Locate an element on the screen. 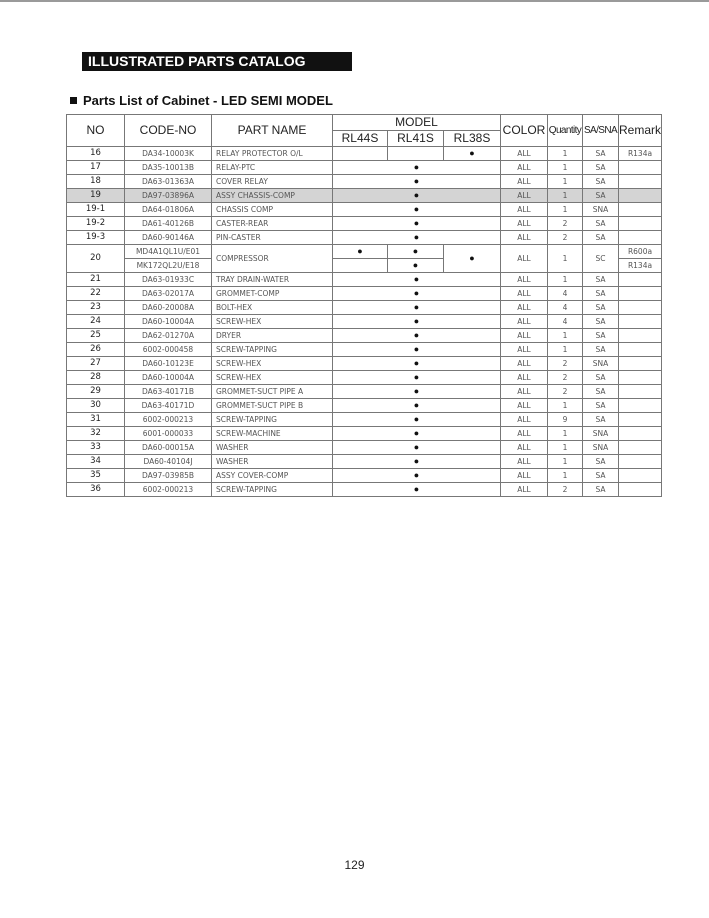 Image resolution: width=709 pixels, height=918 pixels. no-cell: 32 is located at coordinates (95, 433).